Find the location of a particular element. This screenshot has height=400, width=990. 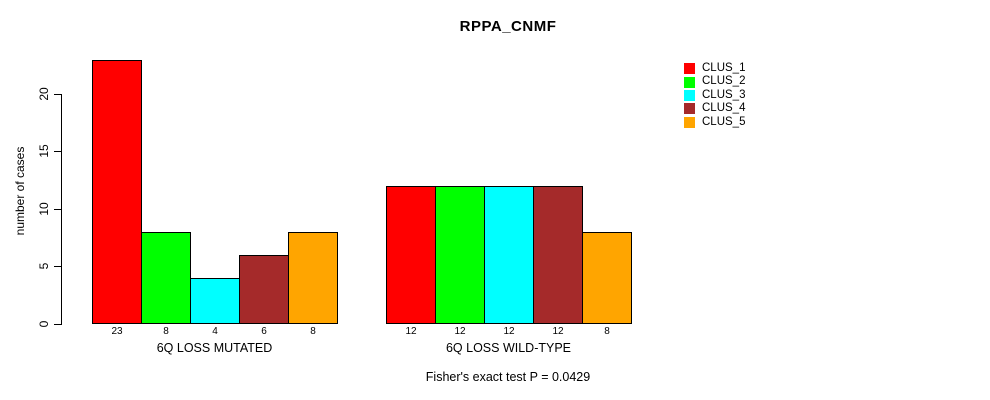

bar-clus_1-wild-type is located at coordinates (411, 255).